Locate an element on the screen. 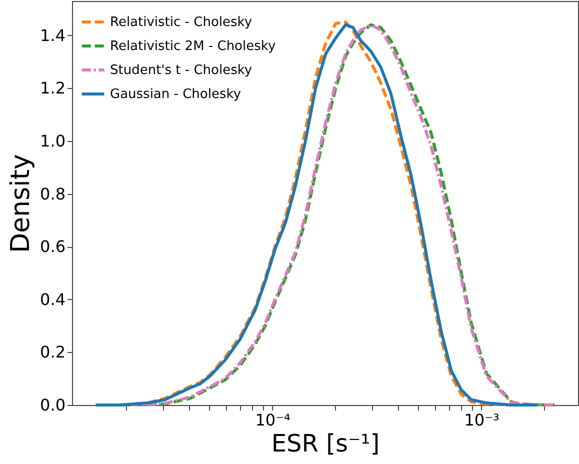  y-tick-label: 0.4 is located at coordinates (53, 299).